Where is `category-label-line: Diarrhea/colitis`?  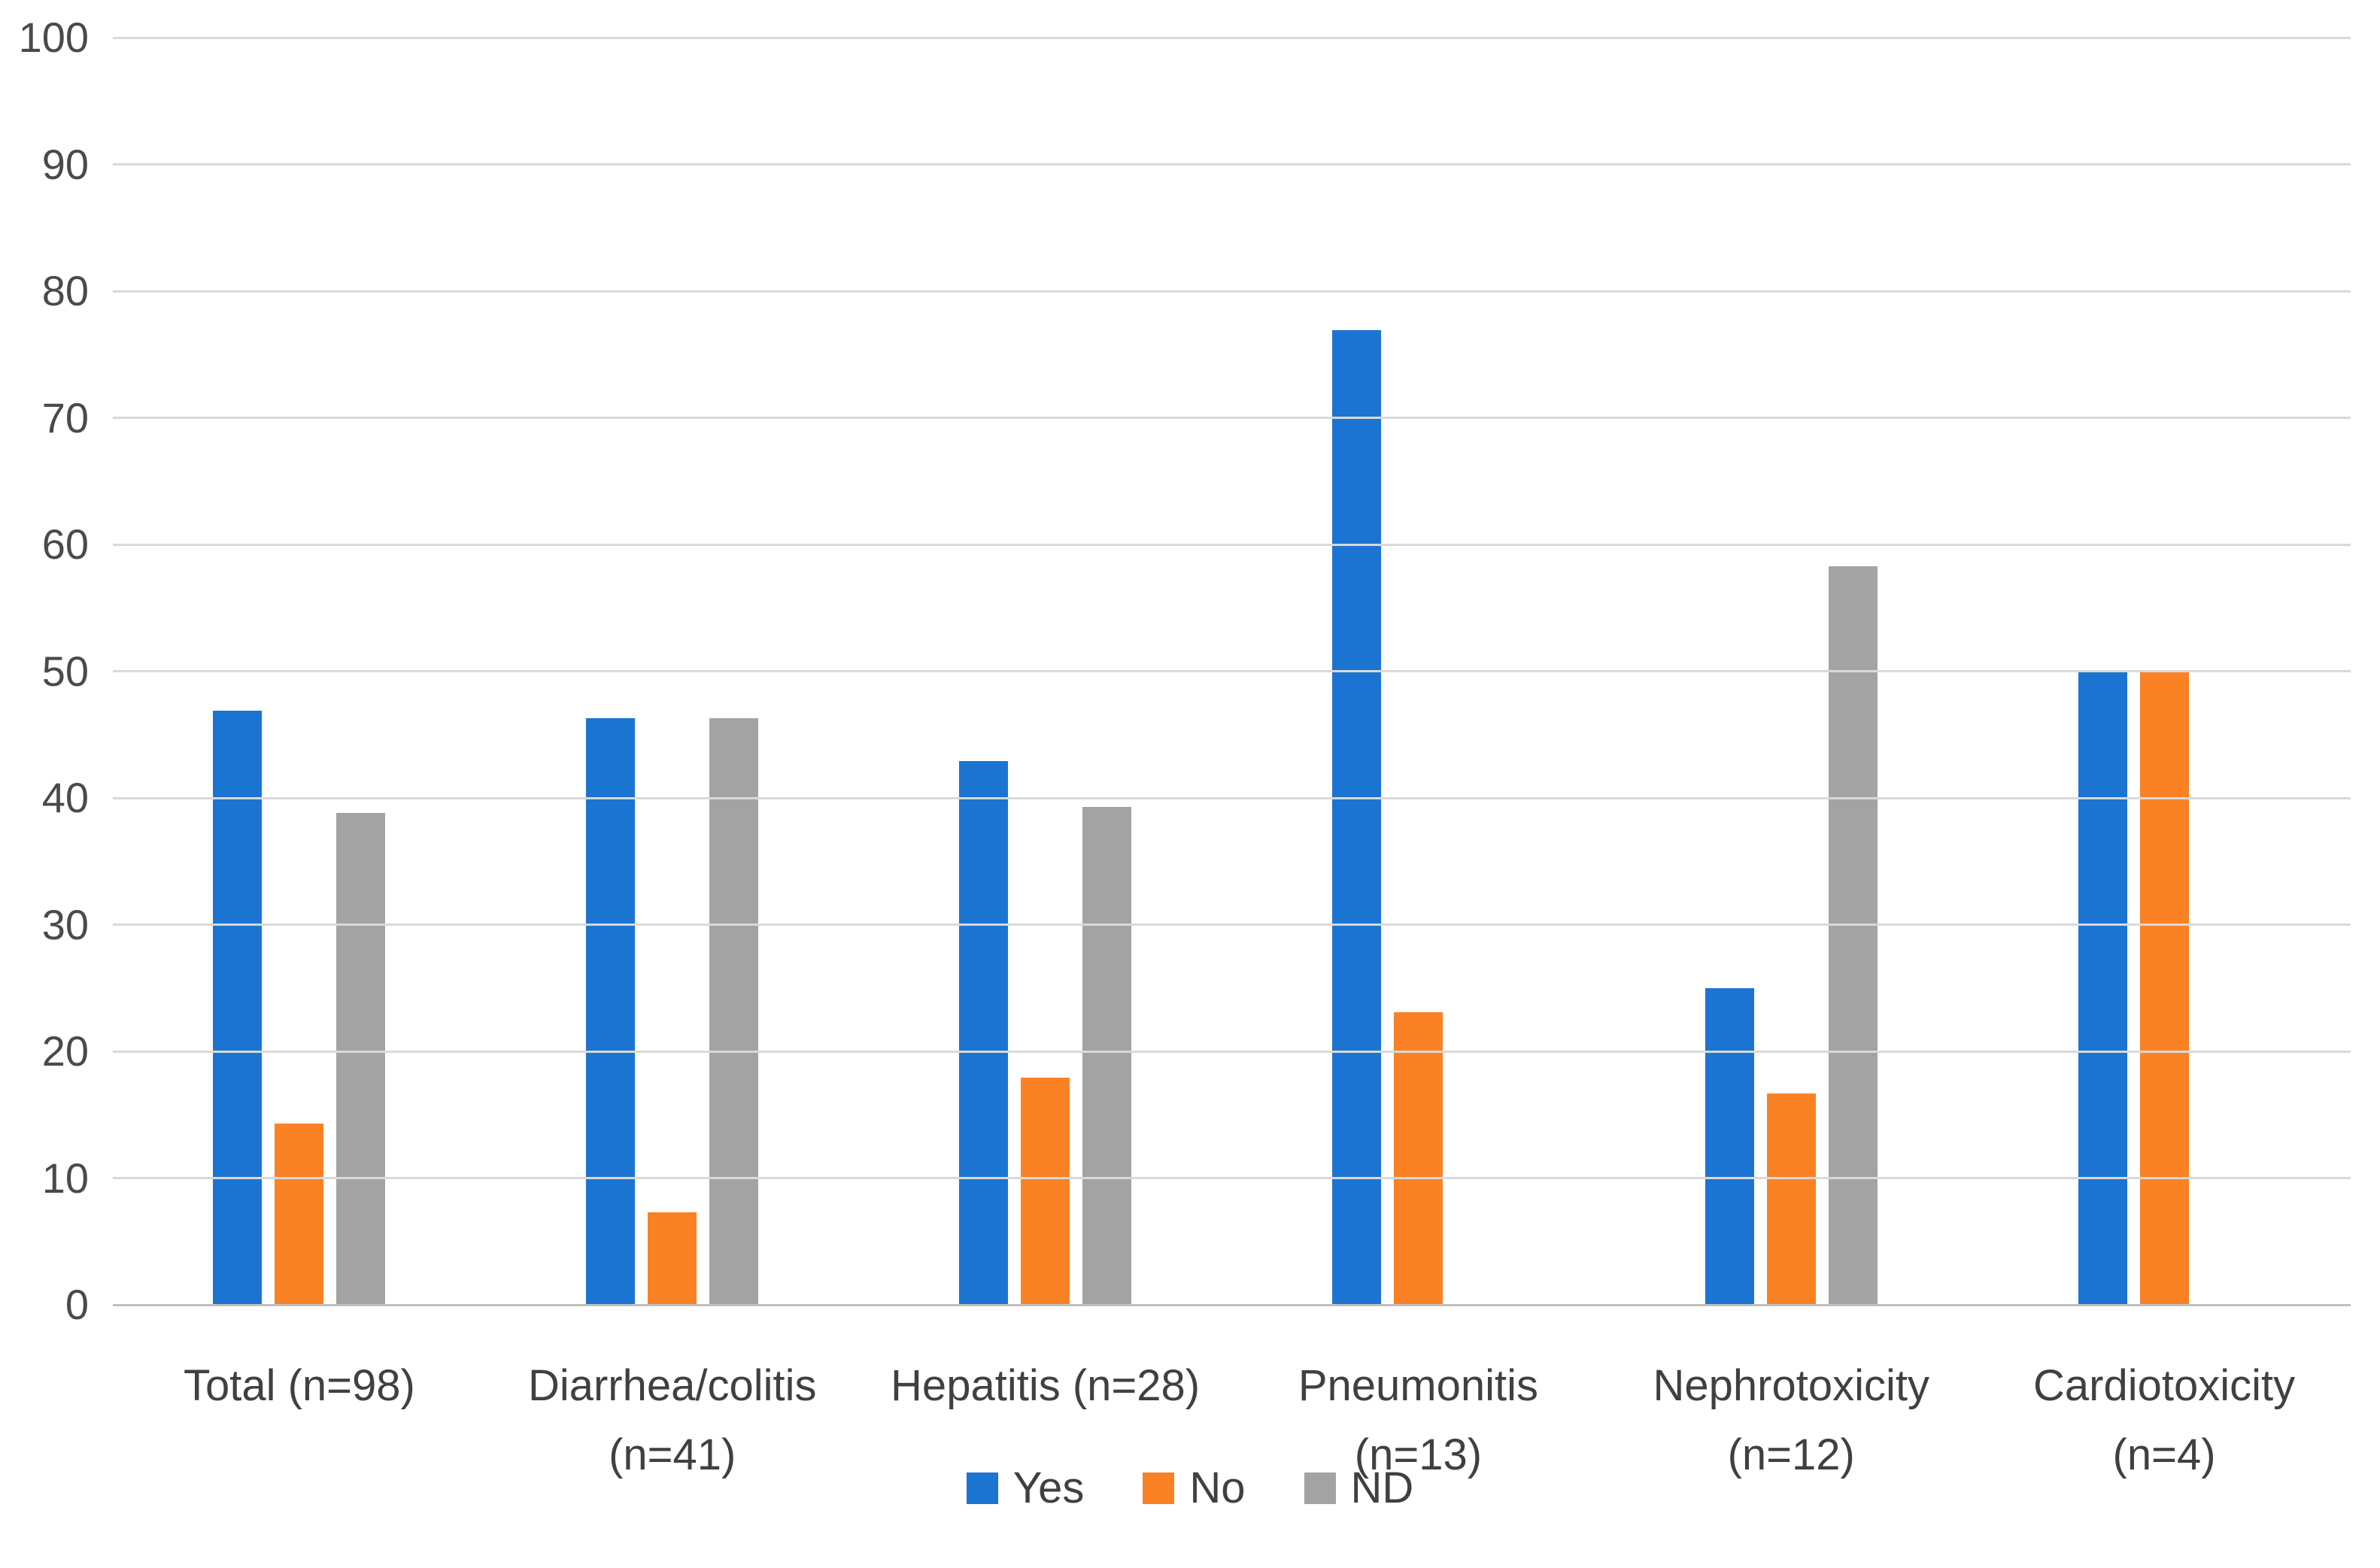
category-label-line: Diarrhea/colitis is located at coordinates (672, 1385).